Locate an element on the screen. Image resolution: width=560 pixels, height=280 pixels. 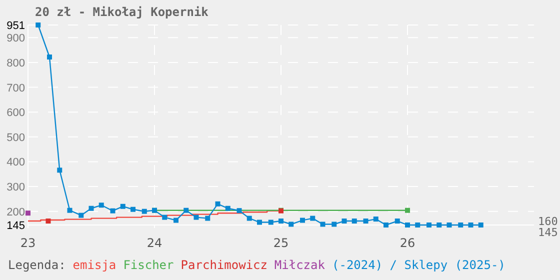
x-tick-label: 24 is located at coordinates (154, 243).